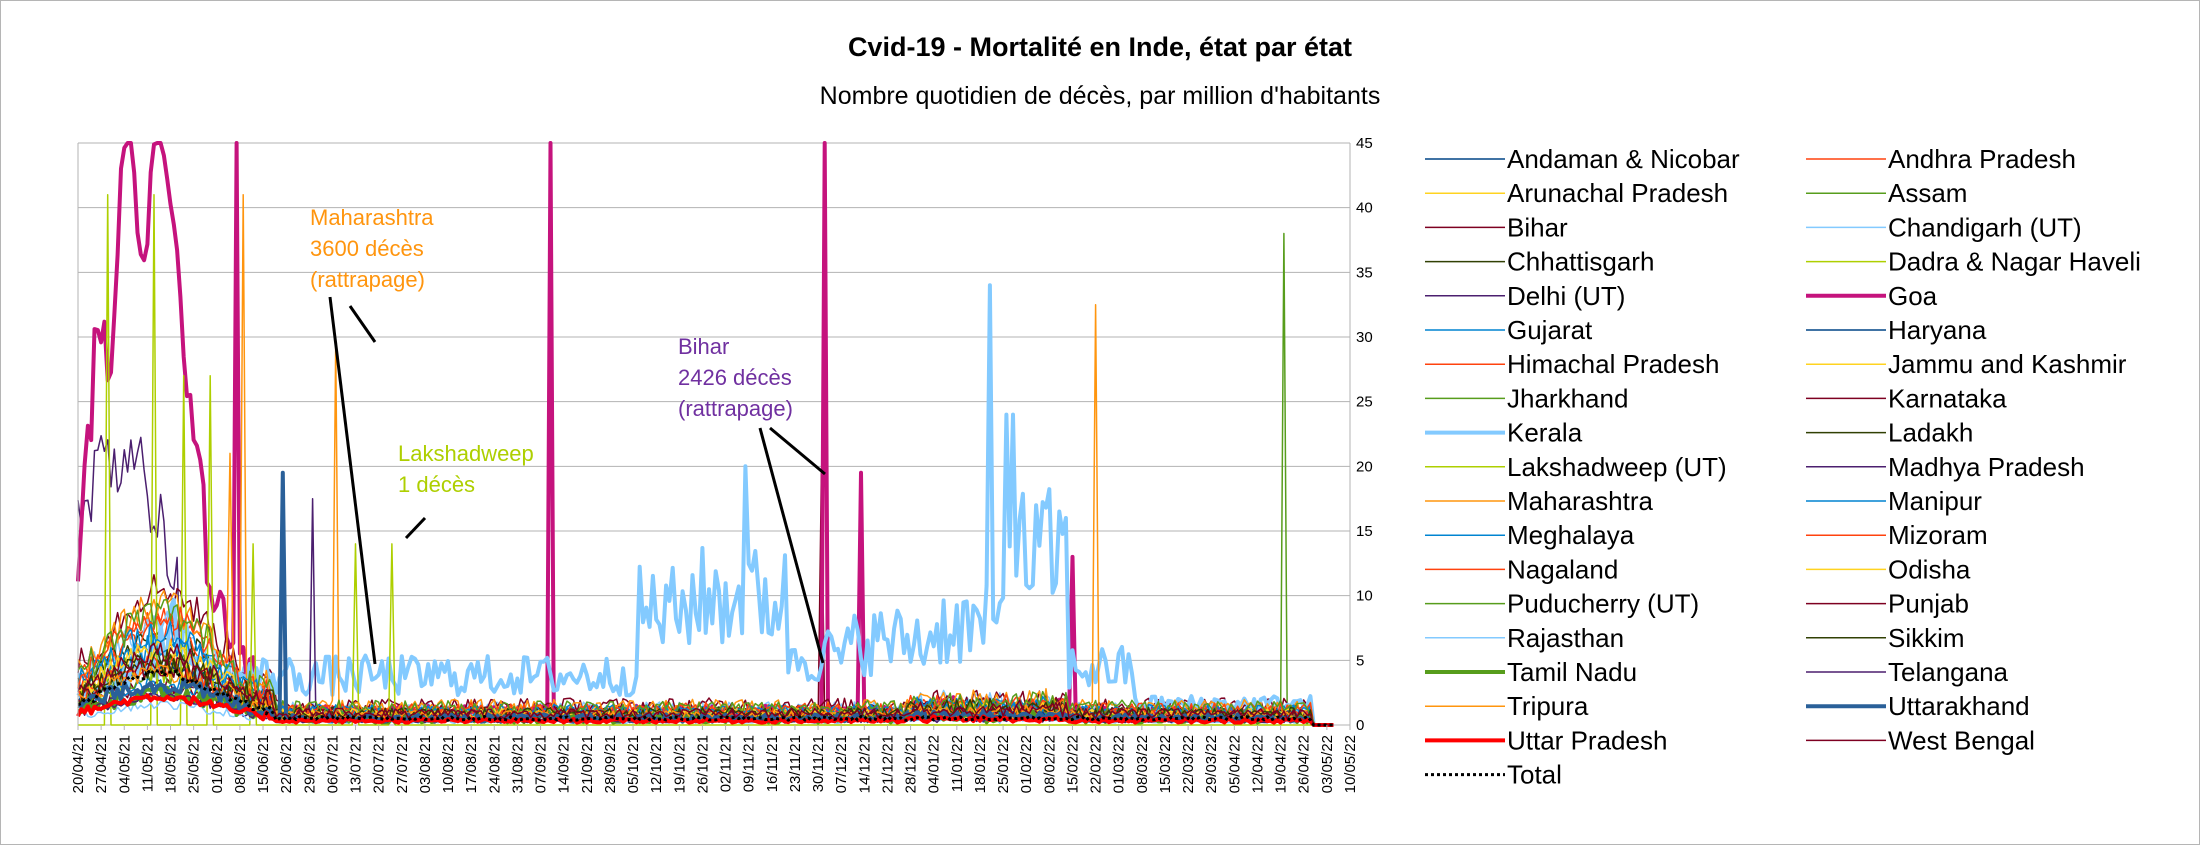 The image size is (2200, 845). What do you see at coordinates (1072, 764) in the screenshot?
I see `x-tick-label: 15/02/22` at bounding box center [1072, 764].